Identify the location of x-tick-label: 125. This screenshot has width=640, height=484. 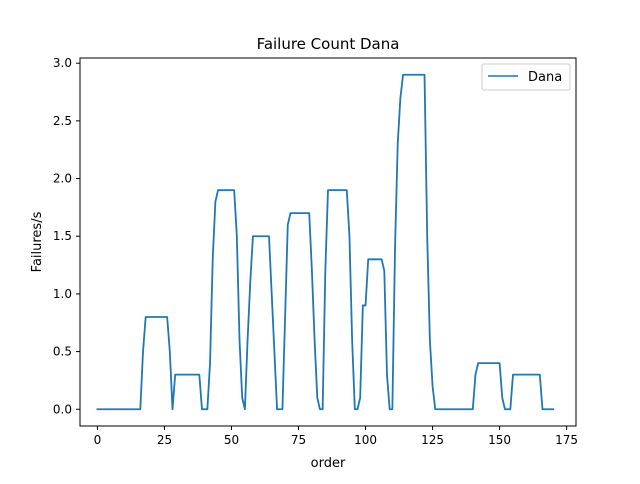
(432, 440).